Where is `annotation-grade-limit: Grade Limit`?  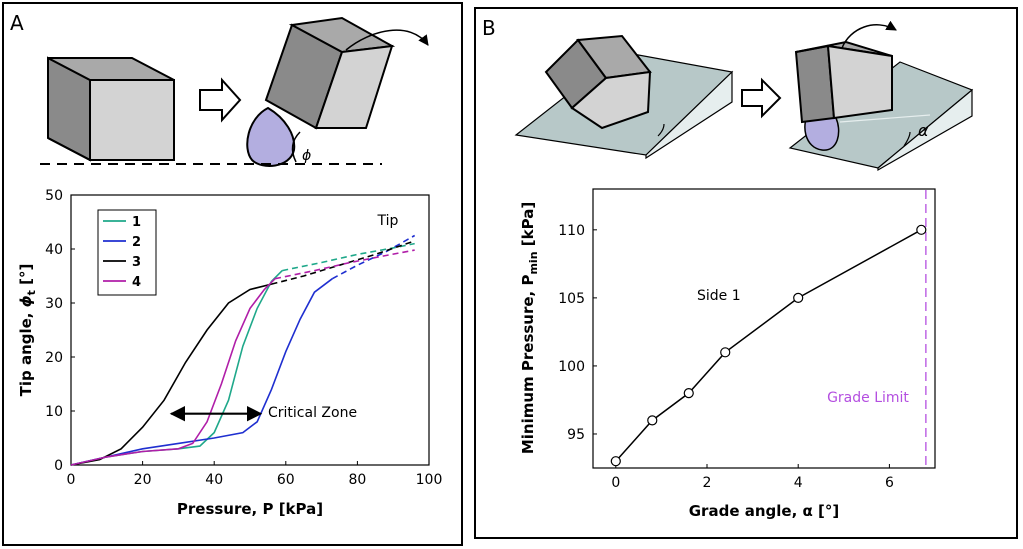
annotation-grade-limit: Grade Limit is located at coordinates (868, 398).